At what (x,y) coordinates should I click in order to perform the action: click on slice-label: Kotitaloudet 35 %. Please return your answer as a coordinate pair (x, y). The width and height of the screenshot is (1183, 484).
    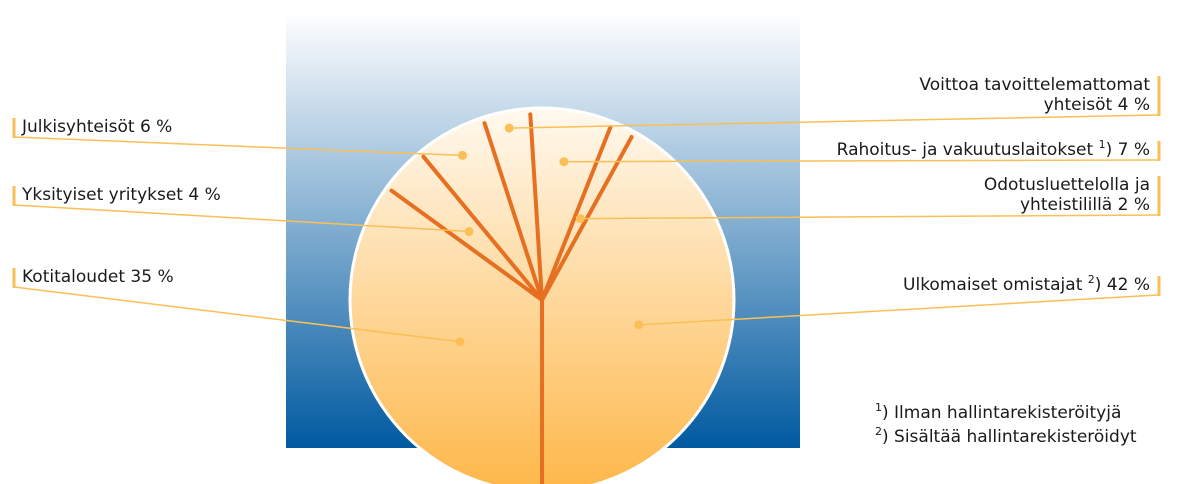
    Looking at the image, I should click on (98, 277).